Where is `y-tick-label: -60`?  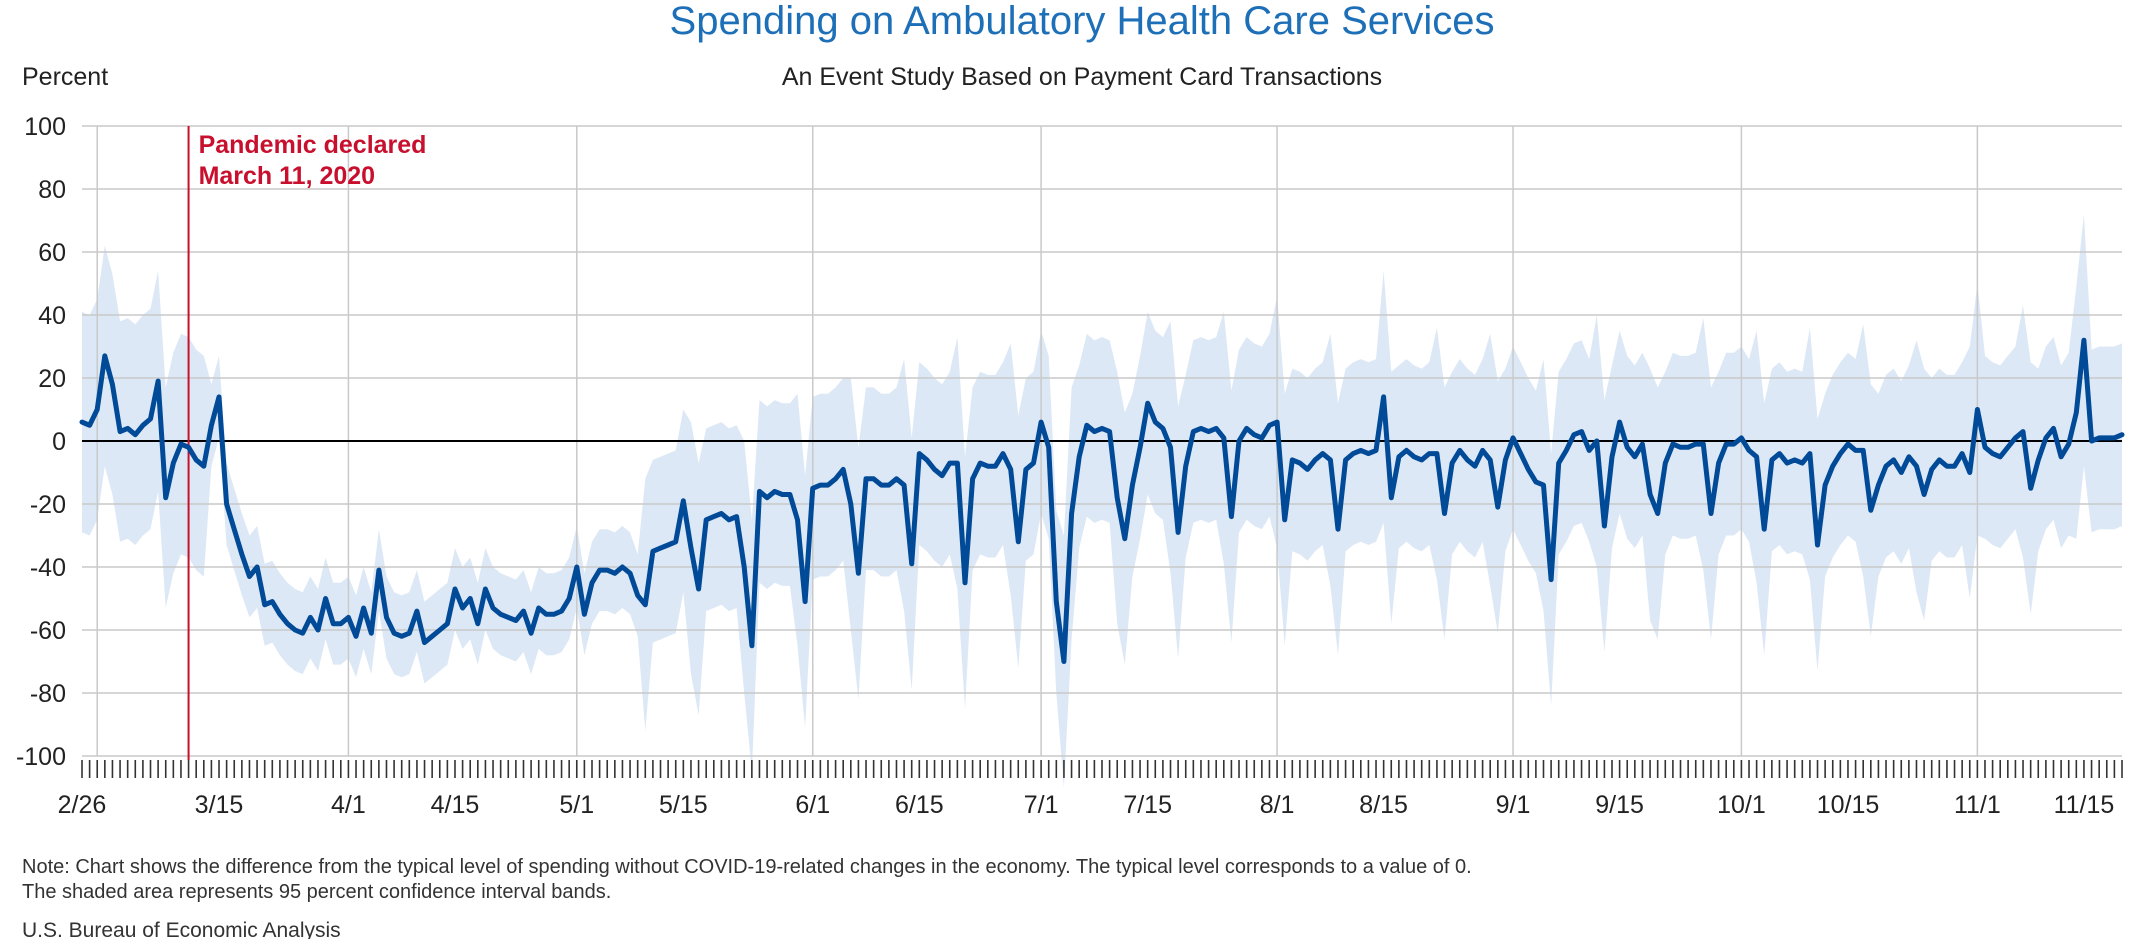
y-tick-label: -60 is located at coordinates (48, 631).